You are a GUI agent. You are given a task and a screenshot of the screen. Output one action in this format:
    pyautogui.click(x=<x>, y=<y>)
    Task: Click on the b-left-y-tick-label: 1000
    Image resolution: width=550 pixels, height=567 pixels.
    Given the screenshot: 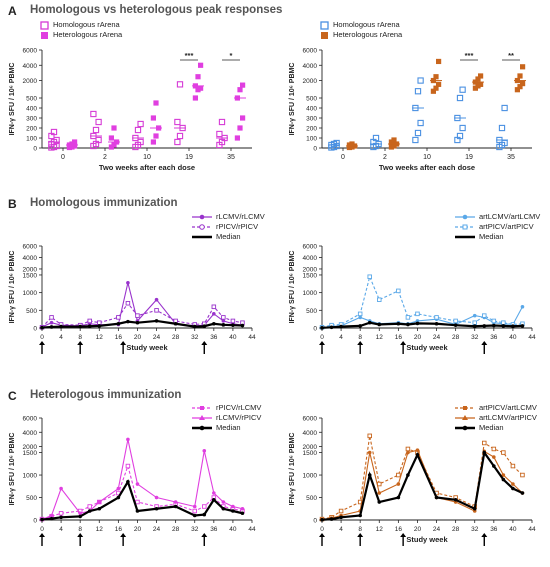 What is the action you would take?
    pyautogui.click(x=30, y=293)
    